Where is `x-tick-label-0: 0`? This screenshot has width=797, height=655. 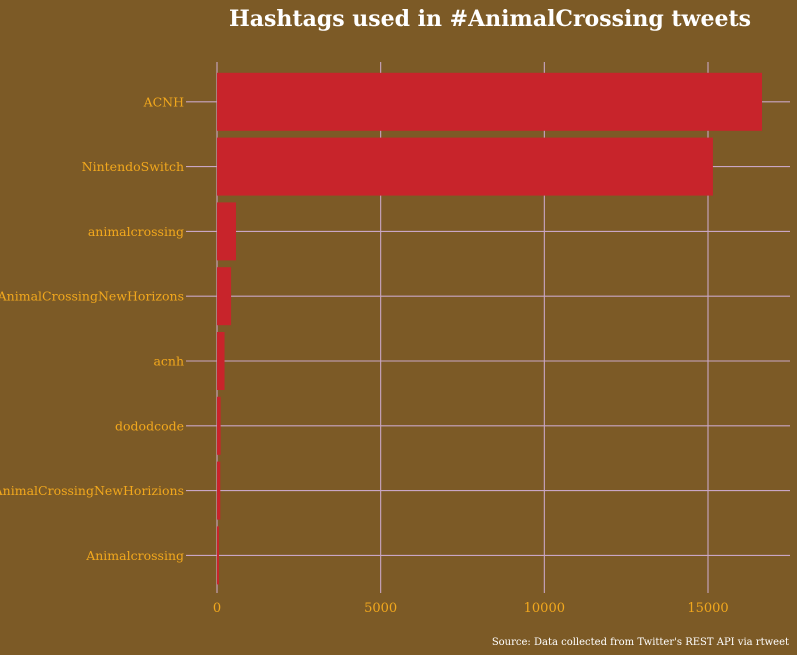 x-tick-label-0: 0 is located at coordinates (217, 608).